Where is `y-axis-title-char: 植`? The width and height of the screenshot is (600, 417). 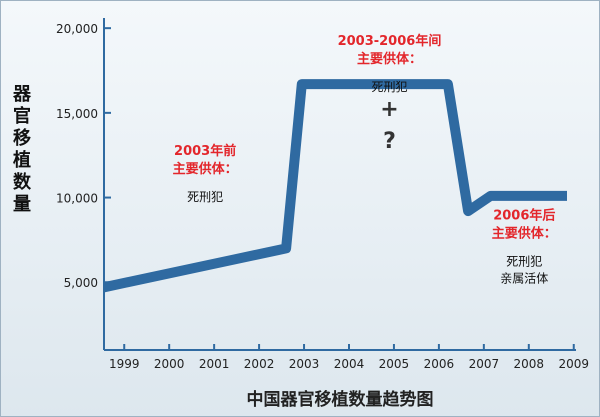 y-axis-title-char: 植 is located at coordinates (22, 160).